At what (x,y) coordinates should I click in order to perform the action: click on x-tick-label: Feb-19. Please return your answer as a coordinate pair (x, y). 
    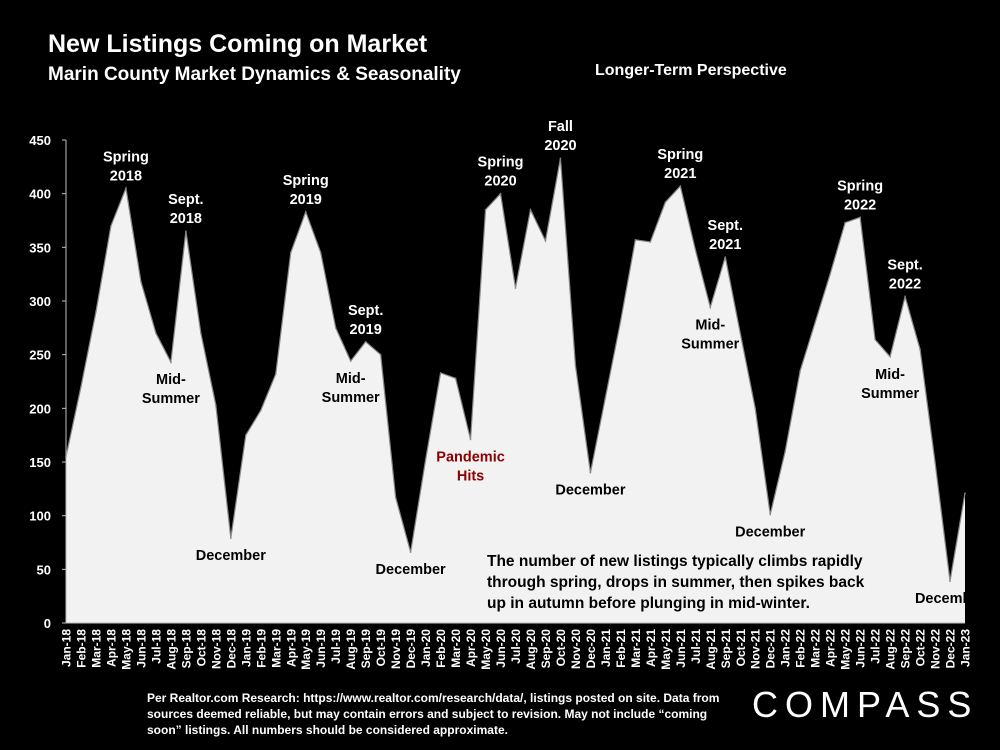
    Looking at the image, I should click on (261, 648).